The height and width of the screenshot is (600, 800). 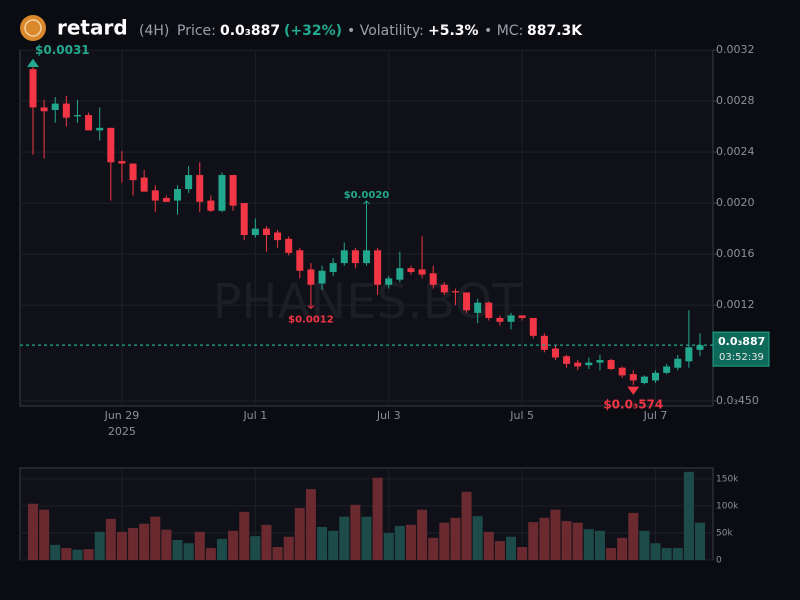 I want to click on x-tick-label: Jul 3, so click(x=388, y=415).